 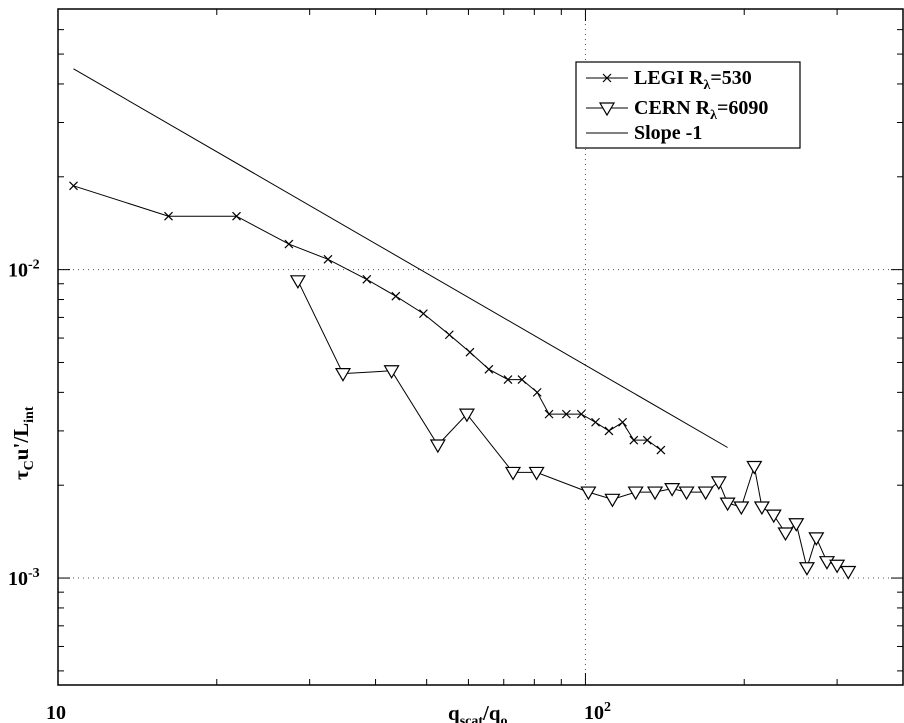 What do you see at coordinates (56, 712) in the screenshot?
I see `x-tick-label: 10` at bounding box center [56, 712].